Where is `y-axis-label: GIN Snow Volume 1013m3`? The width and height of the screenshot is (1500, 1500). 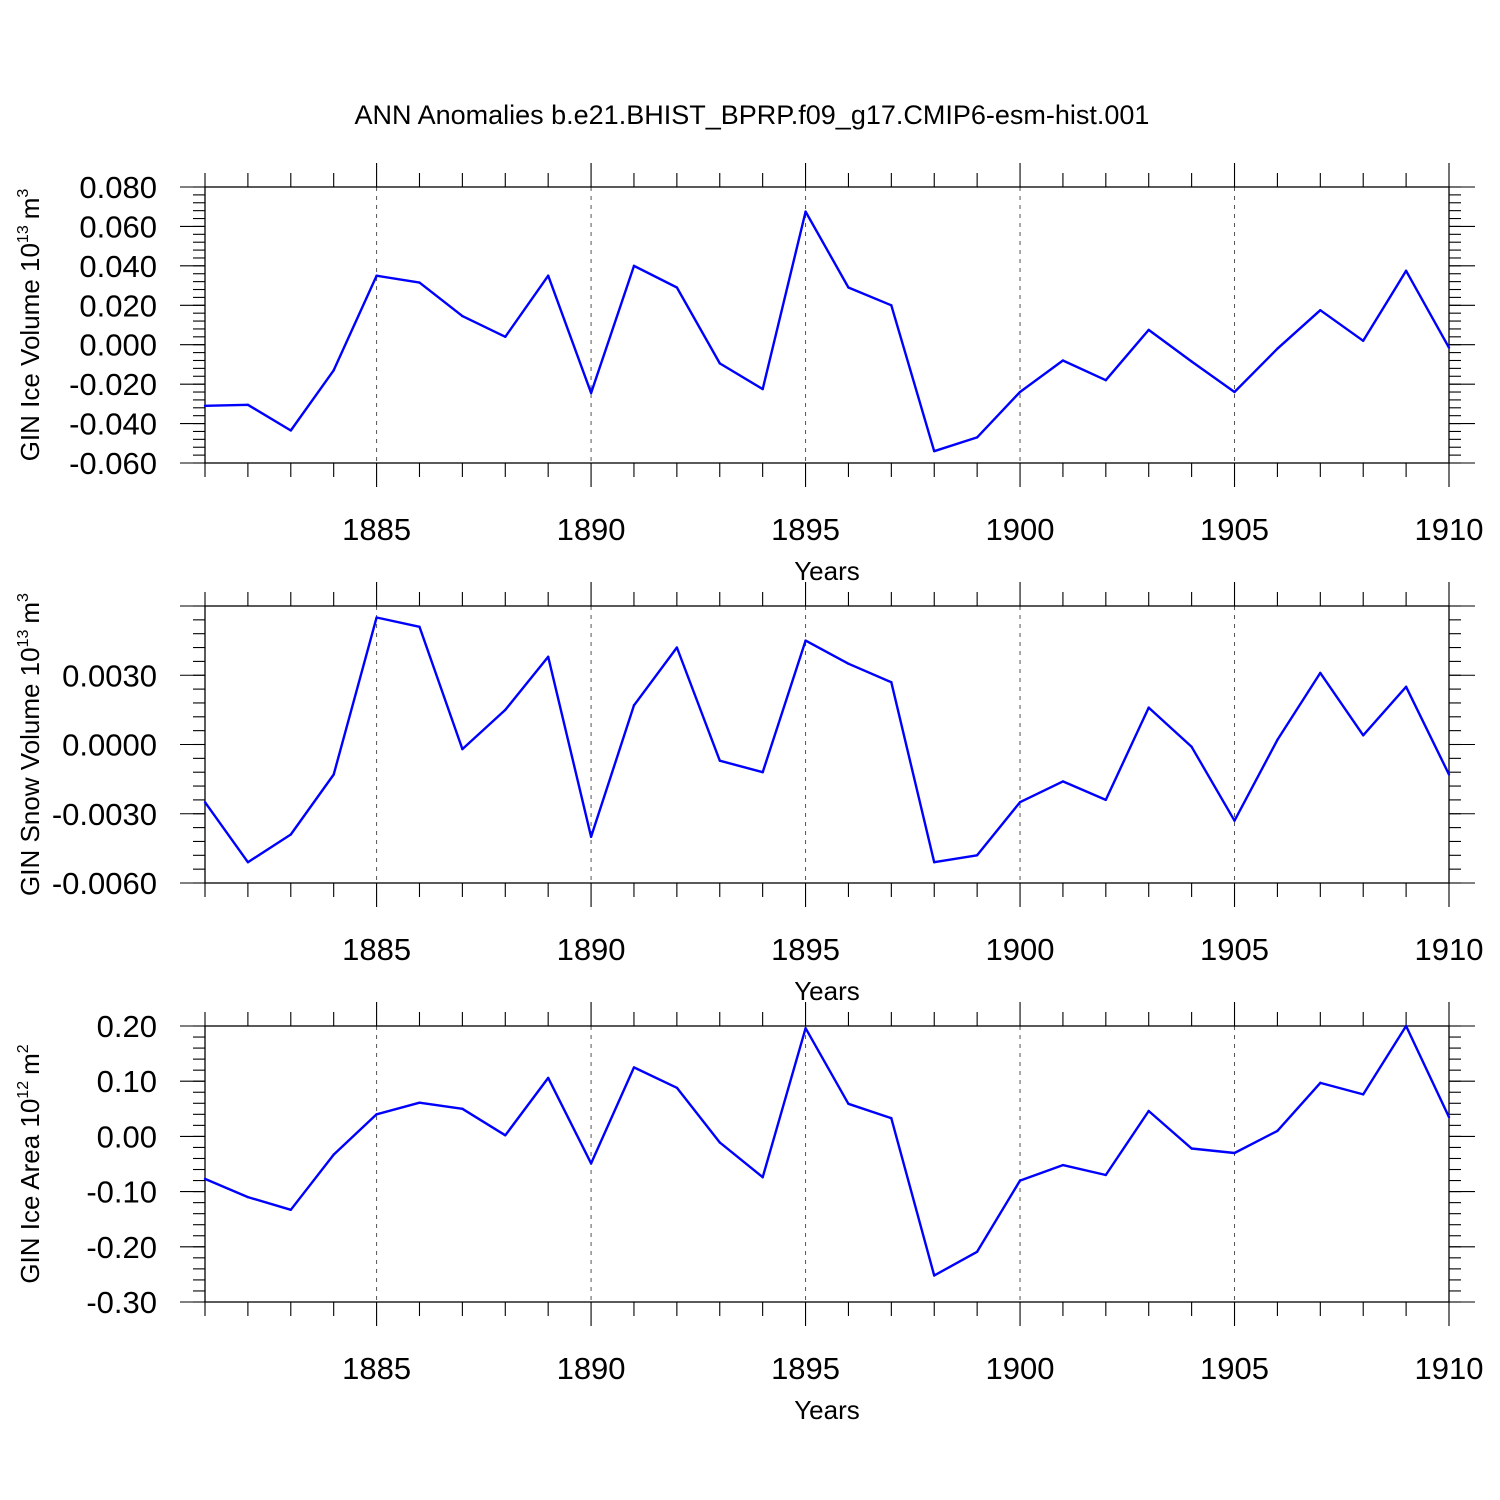 y-axis-label: GIN Snow Volume 1013m3 is located at coordinates (30, 744).